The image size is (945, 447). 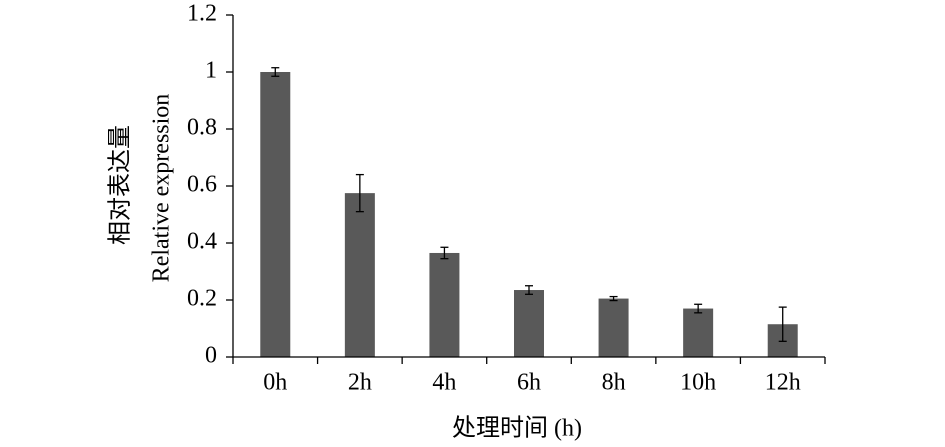 What do you see at coordinates (211, 71) in the screenshot?
I see `y-tick-label: 1` at bounding box center [211, 71].